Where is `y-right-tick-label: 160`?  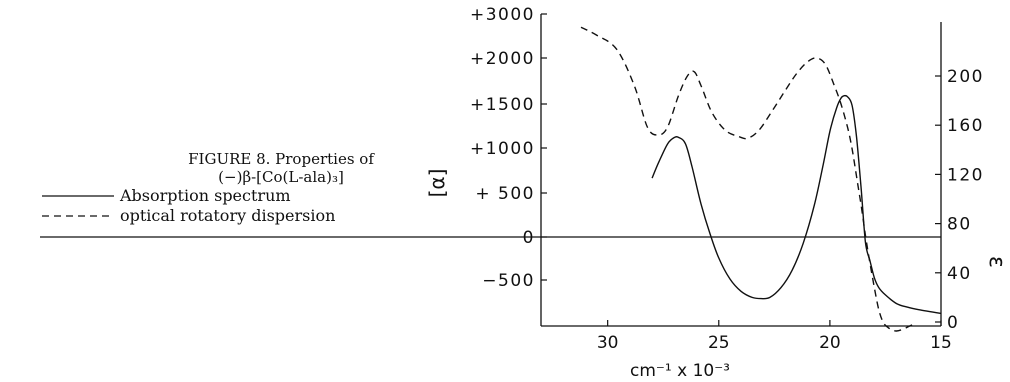 y-right-tick-label: 160 is located at coordinates (965, 126).